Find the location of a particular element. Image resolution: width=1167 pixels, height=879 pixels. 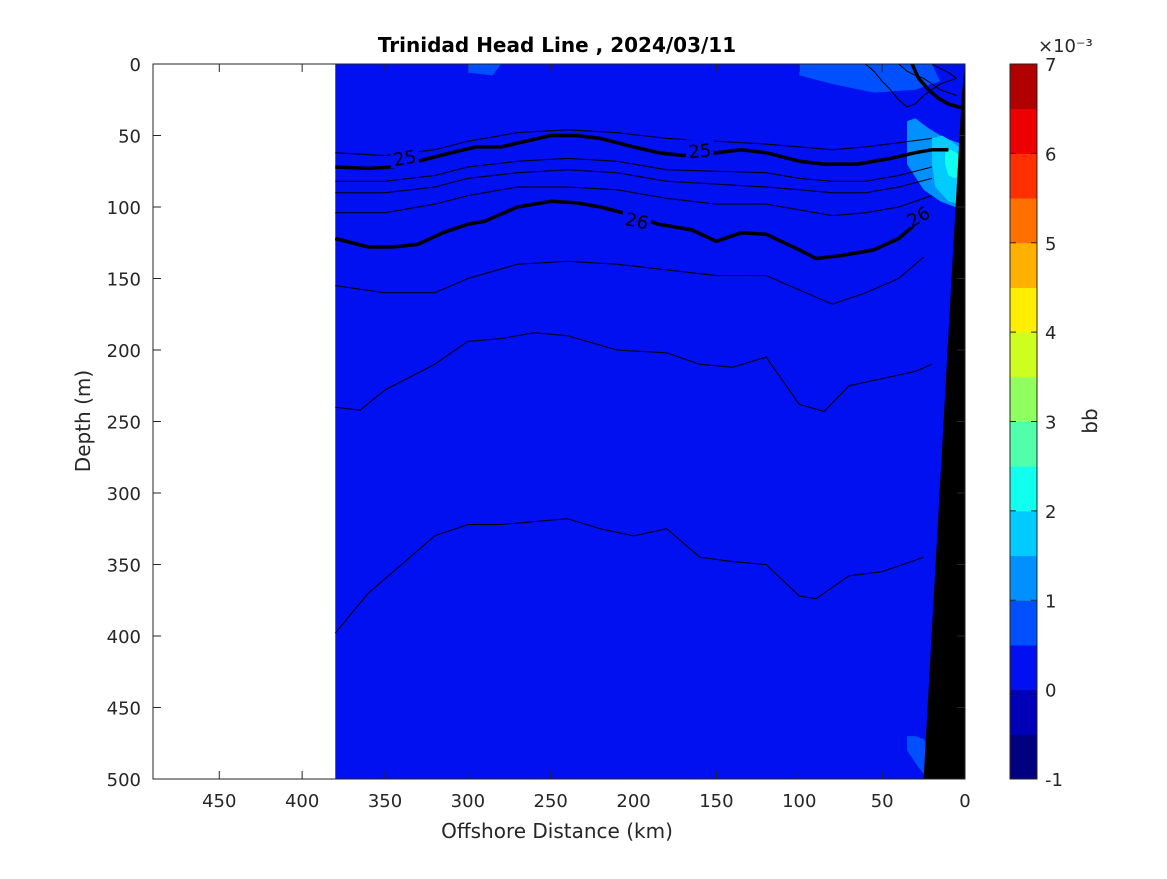

x-tick-label: 0 is located at coordinates (964, 801).